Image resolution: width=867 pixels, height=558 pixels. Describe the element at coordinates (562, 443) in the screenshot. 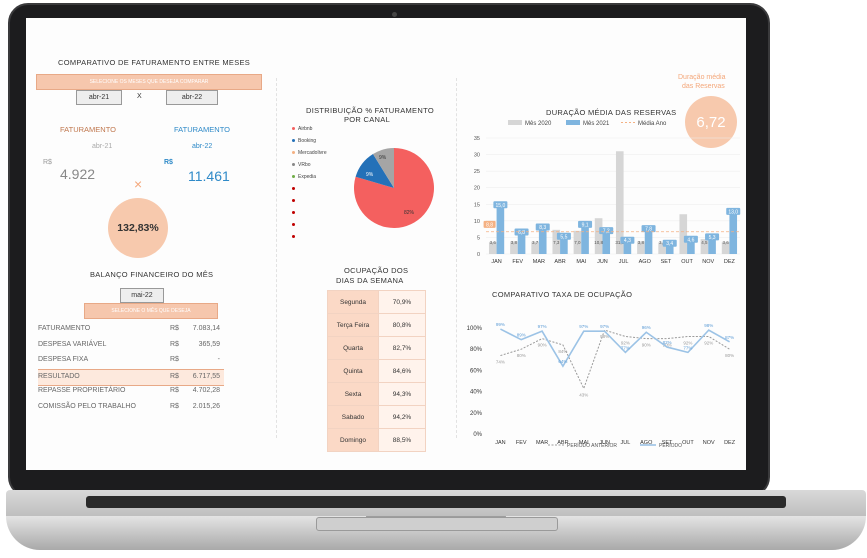

I see `x-tick-label: ABR` at that location.